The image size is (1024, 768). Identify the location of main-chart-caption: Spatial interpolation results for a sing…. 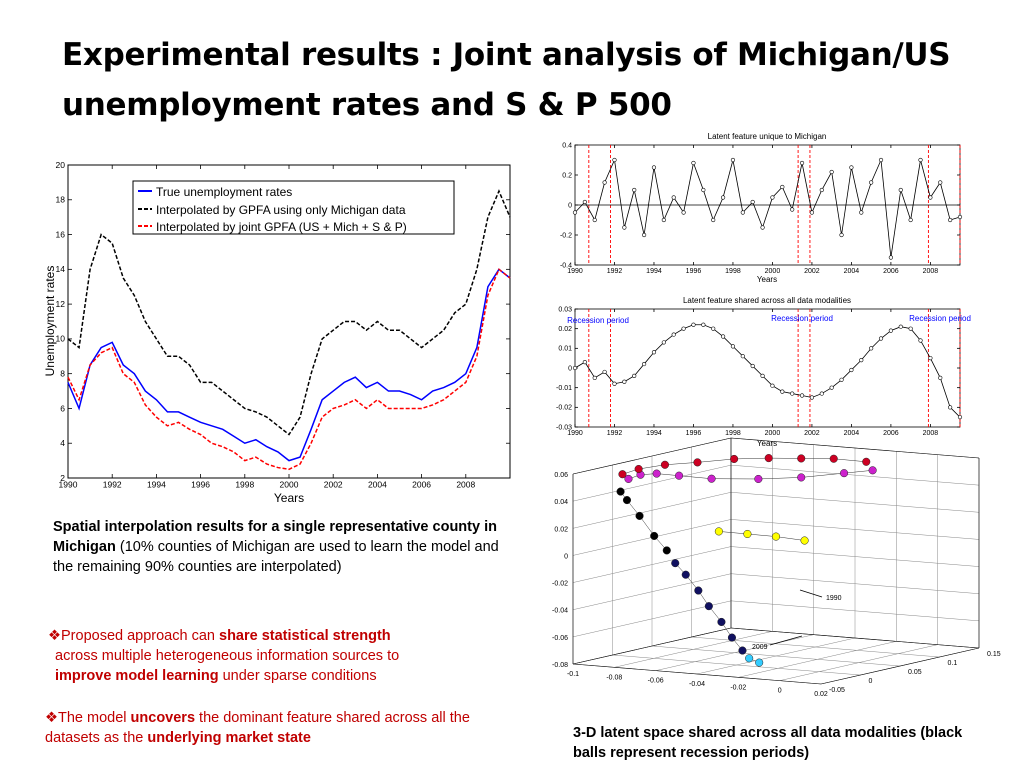
(278, 547).